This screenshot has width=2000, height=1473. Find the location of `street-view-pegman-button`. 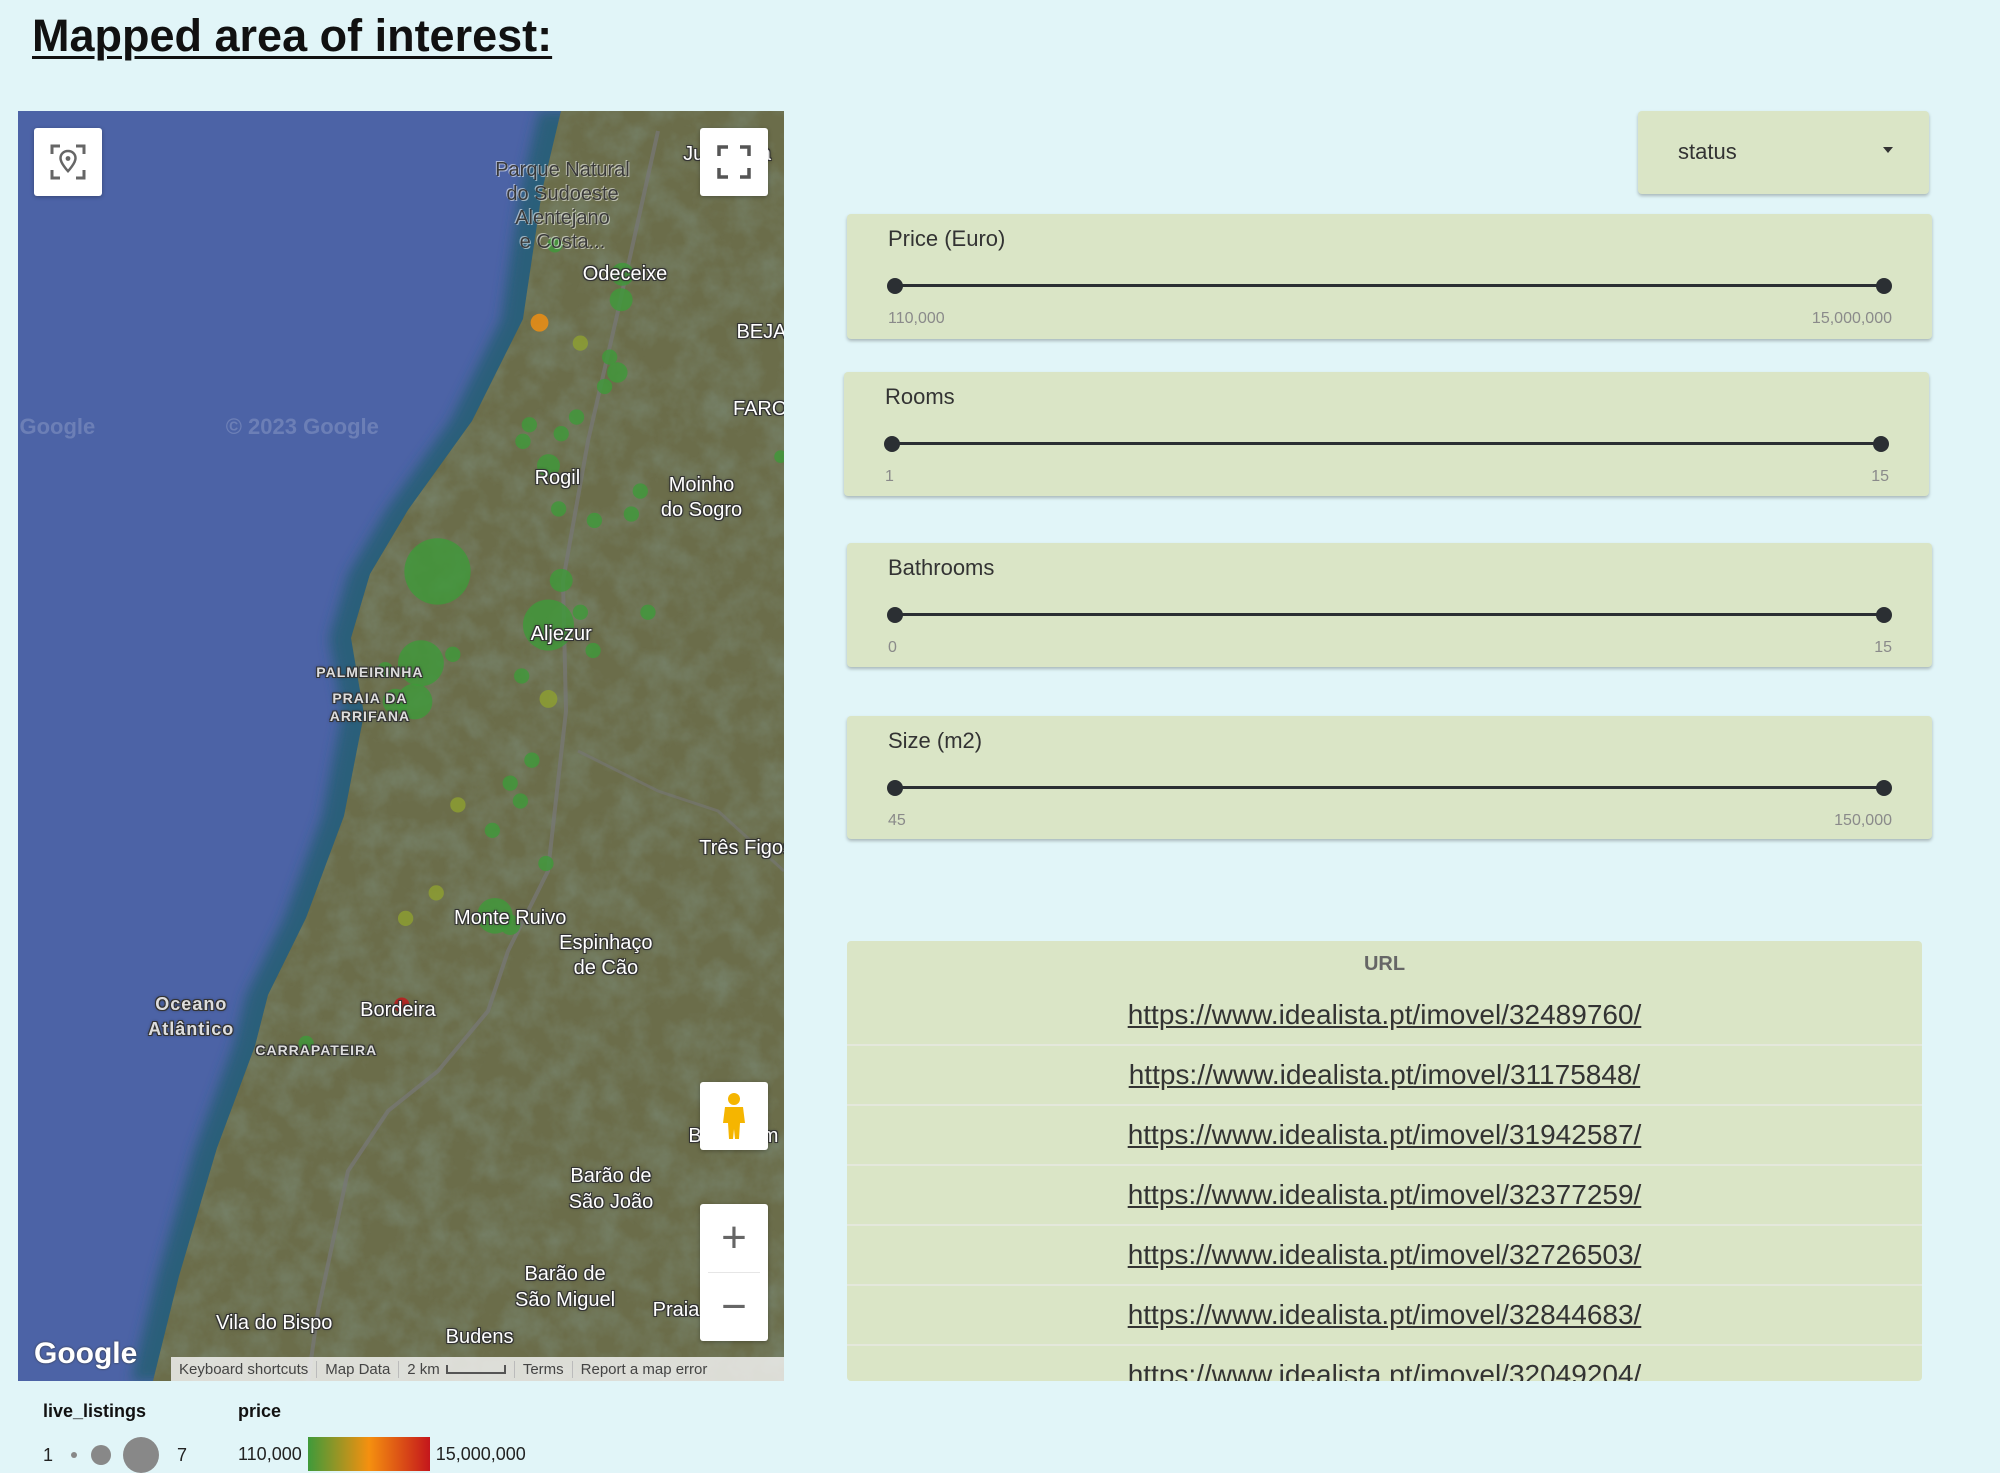

street-view-pegman-button is located at coordinates (734, 1116).